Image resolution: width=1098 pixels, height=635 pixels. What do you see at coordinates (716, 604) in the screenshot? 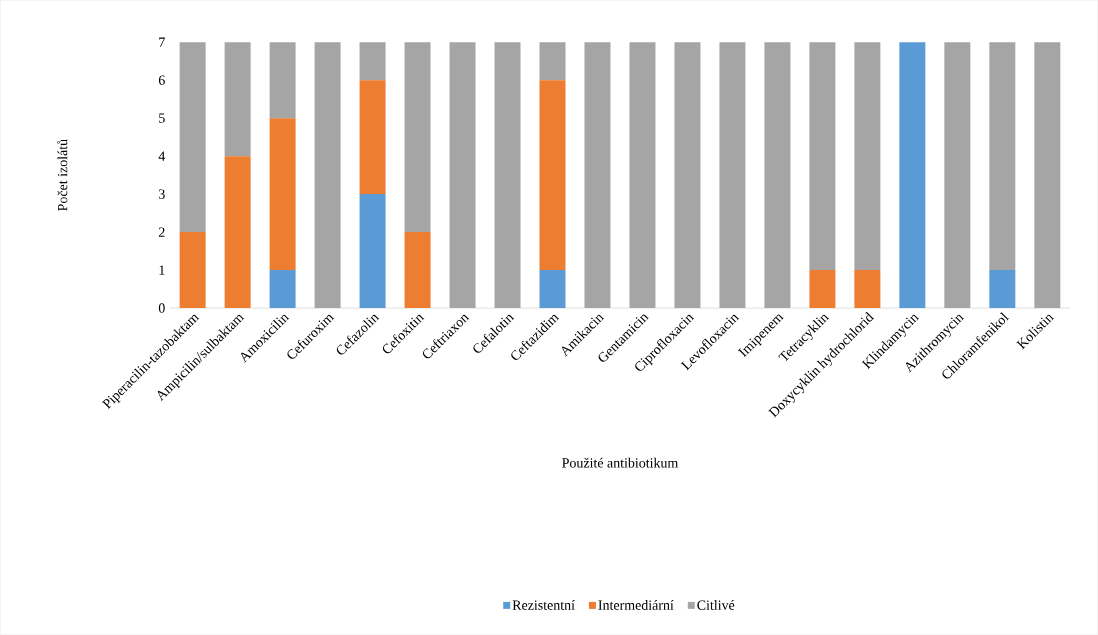
I see `legend-label: Citlivé` at bounding box center [716, 604].